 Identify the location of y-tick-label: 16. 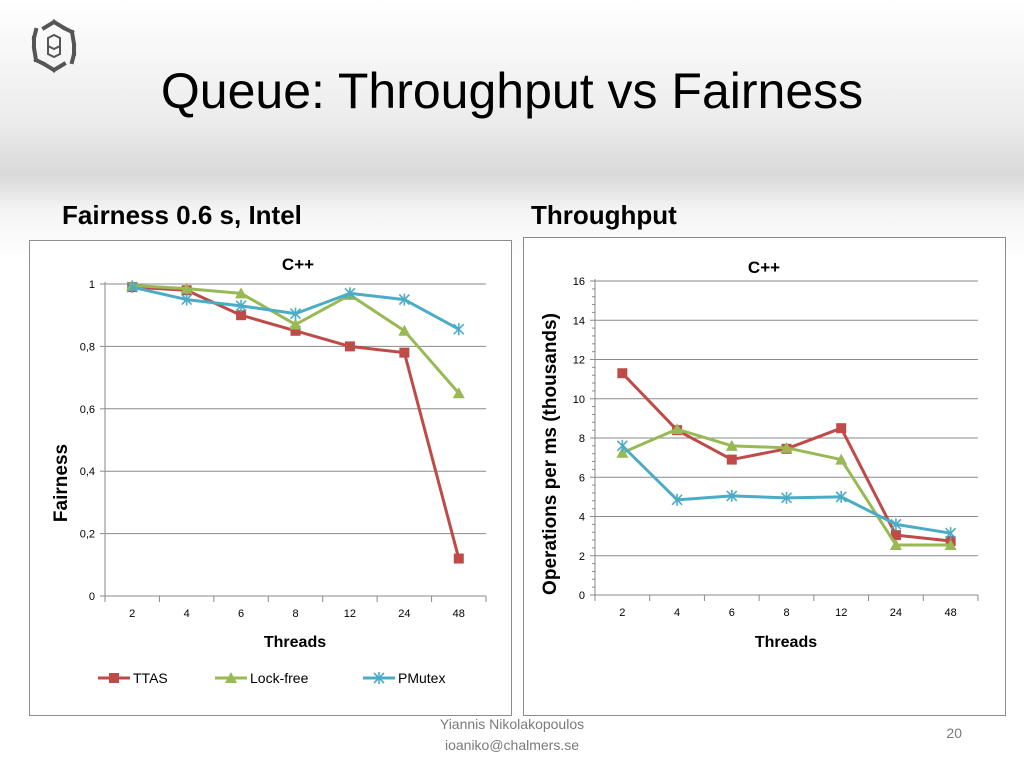
(579, 282).